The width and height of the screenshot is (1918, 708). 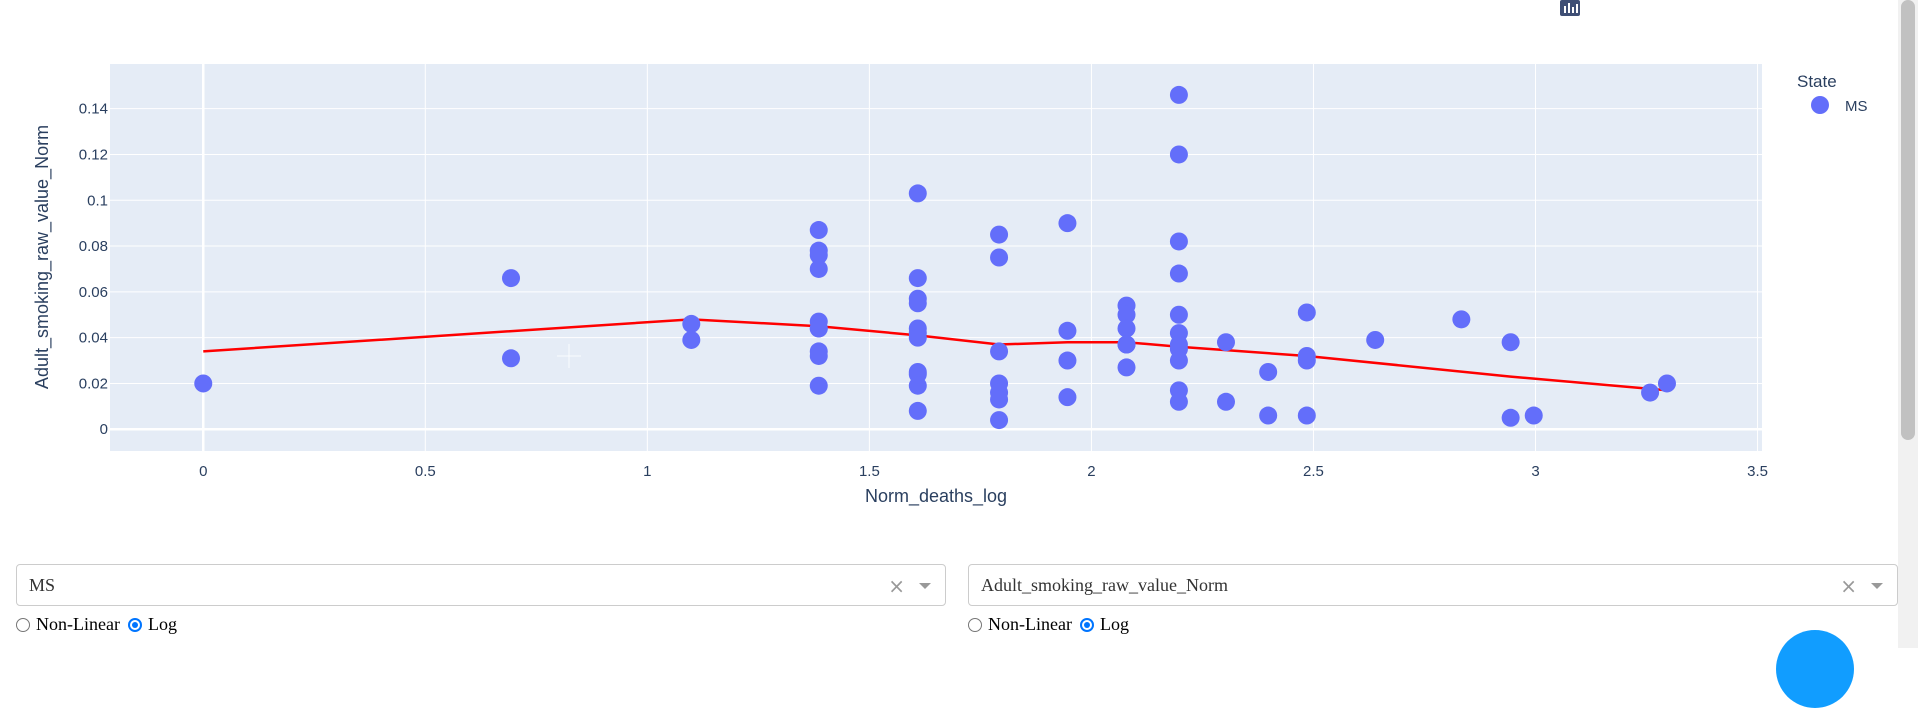 I want to click on x-tick-labels: 0 0.5 1 1.5 2 2.5 3 3.5, so click(x=983, y=471).